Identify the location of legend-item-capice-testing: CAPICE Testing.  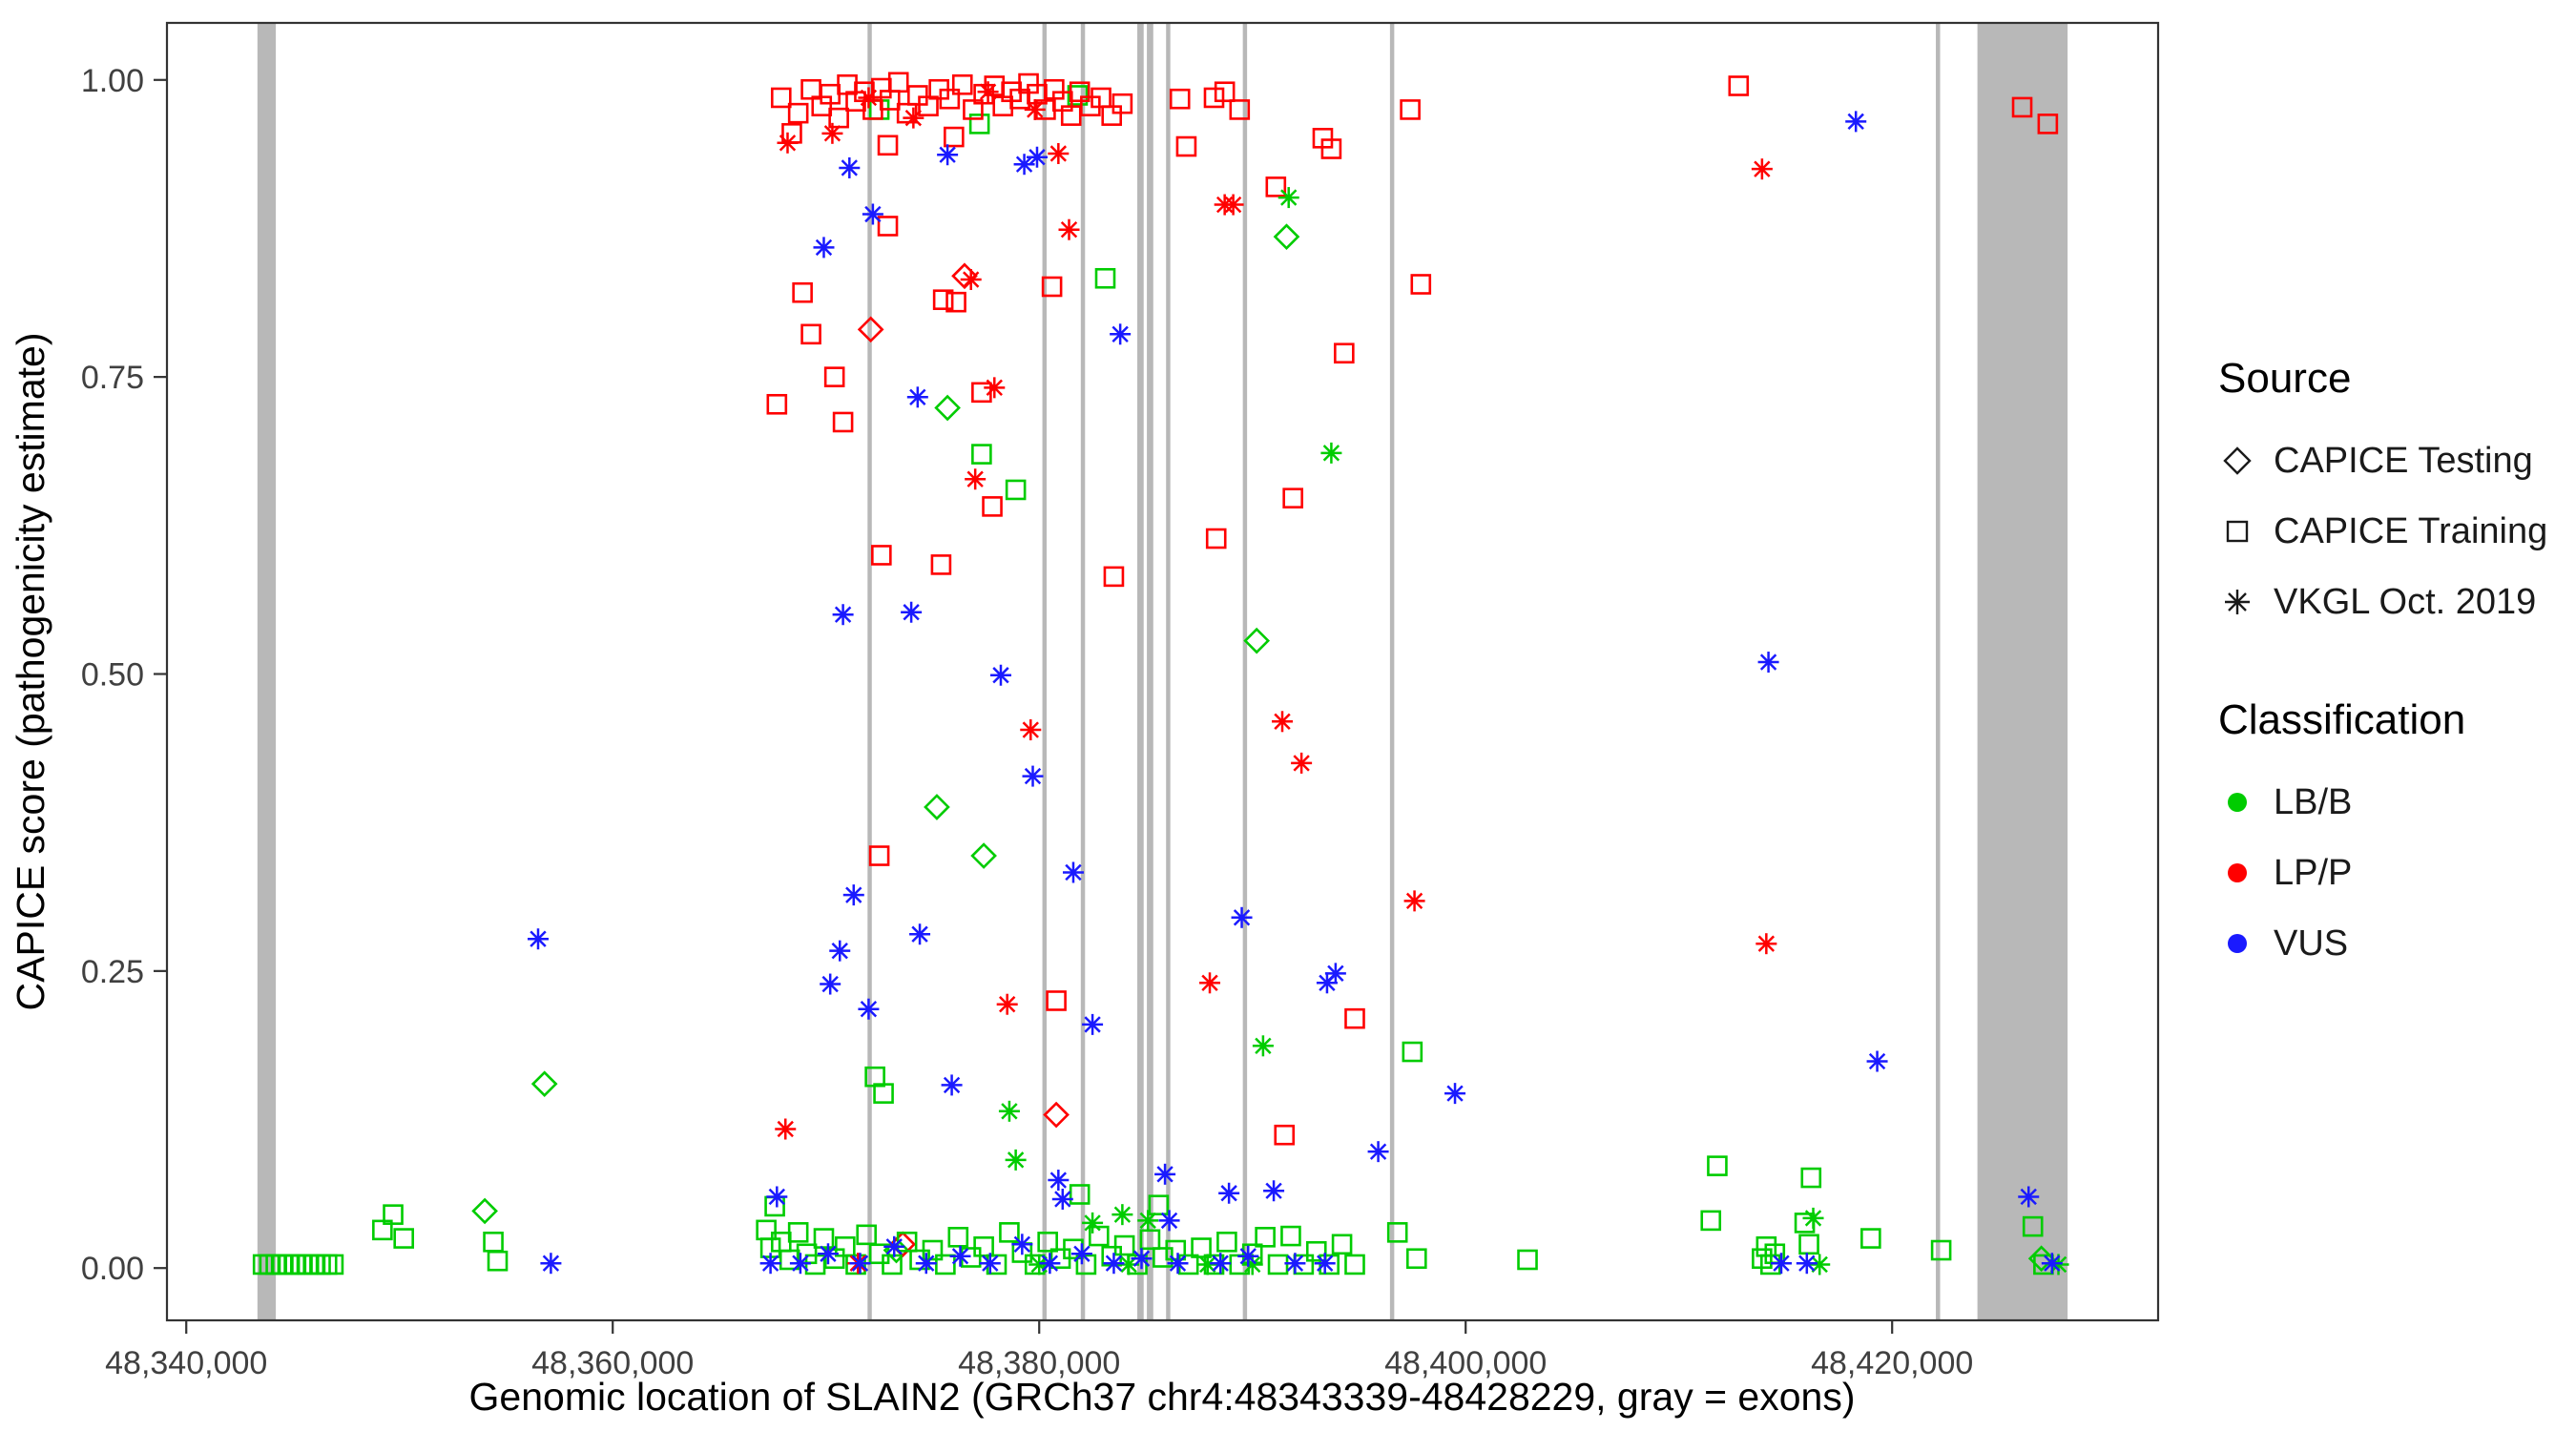
(2382, 460).